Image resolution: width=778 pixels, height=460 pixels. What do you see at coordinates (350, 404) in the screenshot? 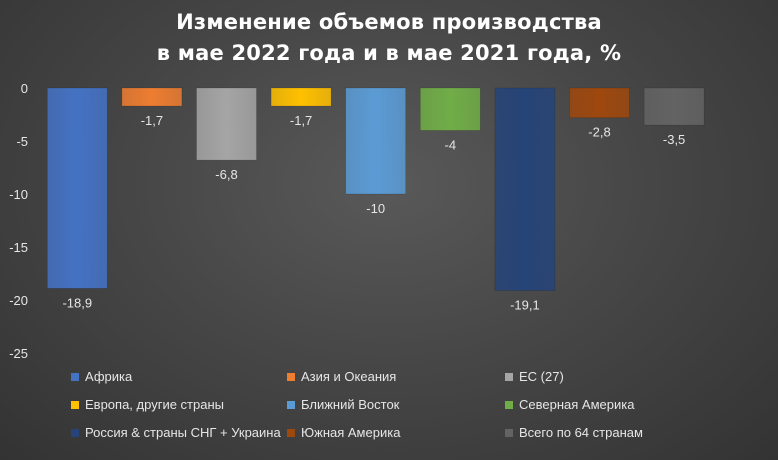
I see `legend-label: Ближний Восток` at bounding box center [350, 404].